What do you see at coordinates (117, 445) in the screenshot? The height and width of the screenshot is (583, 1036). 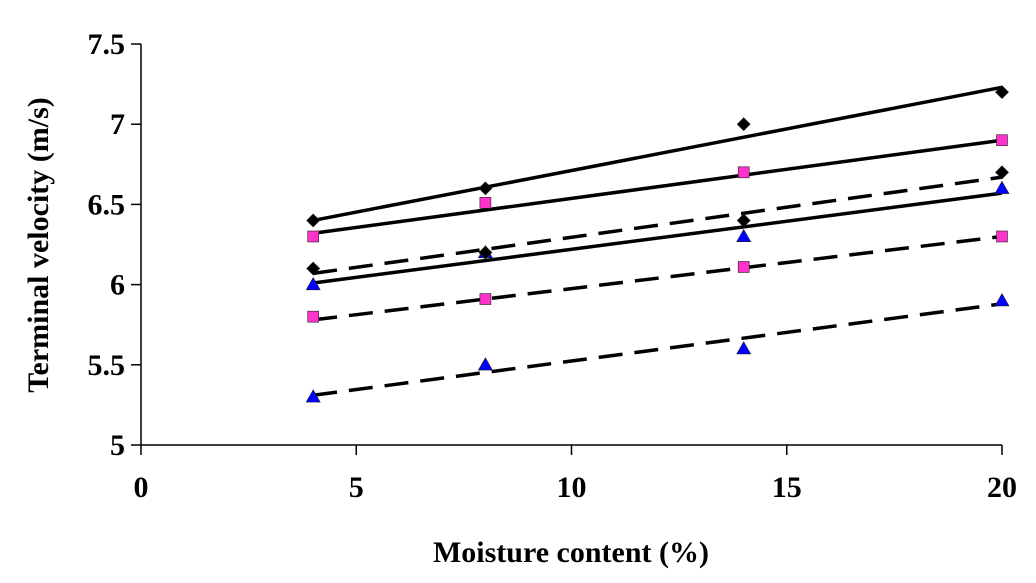 I see `y-tick-label: 5` at bounding box center [117, 445].